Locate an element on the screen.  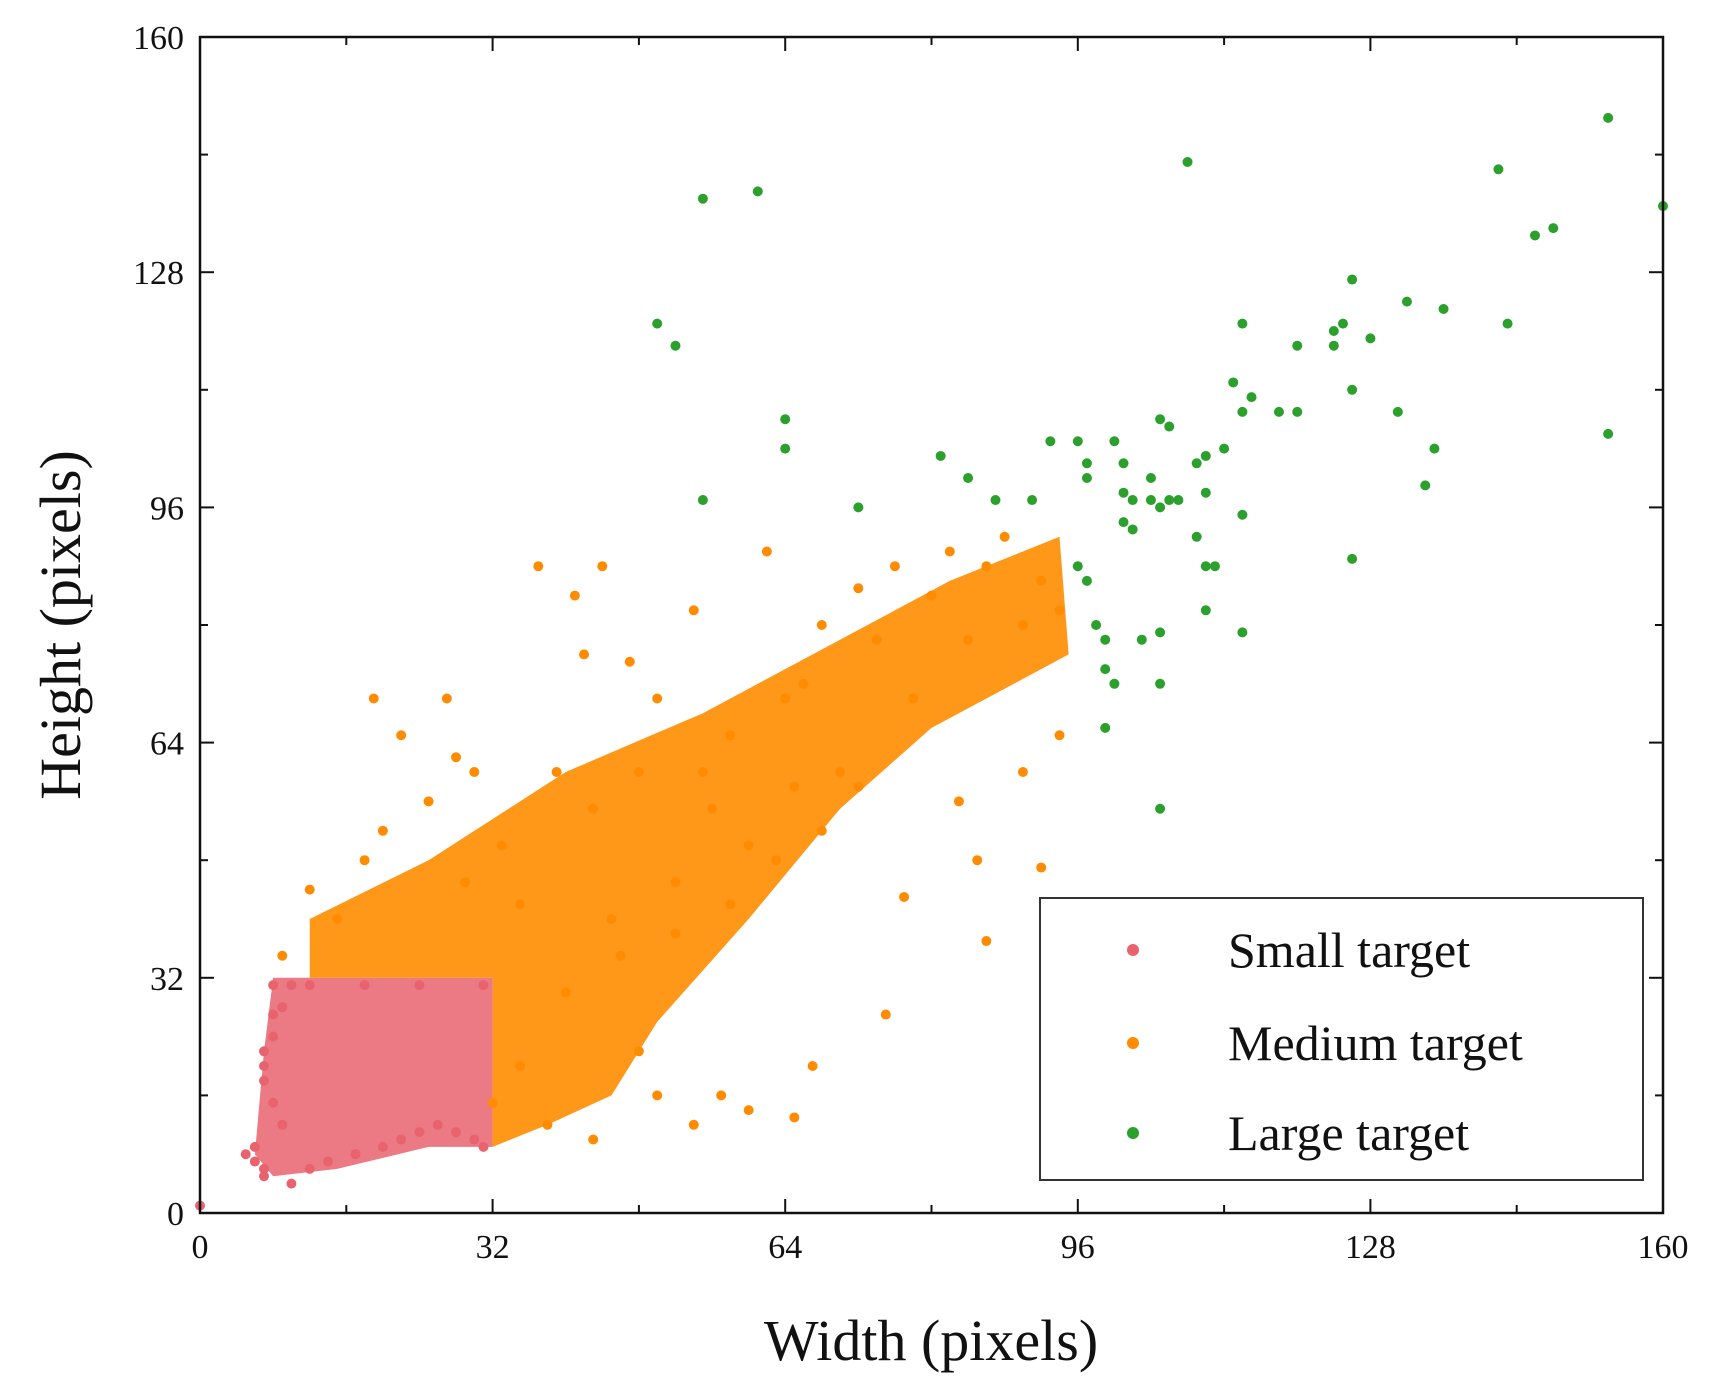
y-tick-label: 32 is located at coordinates (167, 979).